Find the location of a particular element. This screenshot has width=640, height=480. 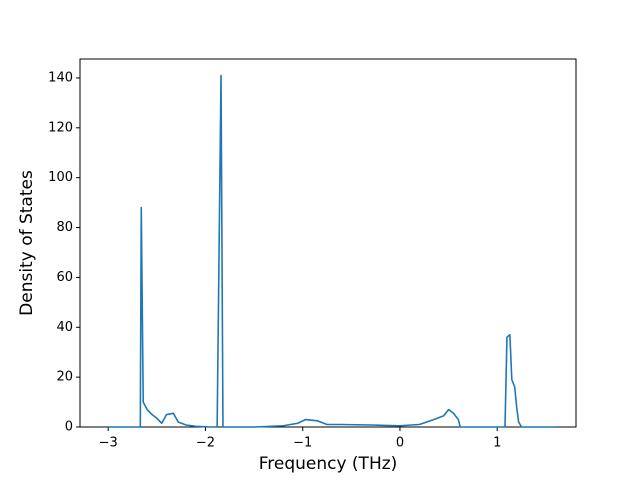

x-tick-label: −2 is located at coordinates (205, 443).